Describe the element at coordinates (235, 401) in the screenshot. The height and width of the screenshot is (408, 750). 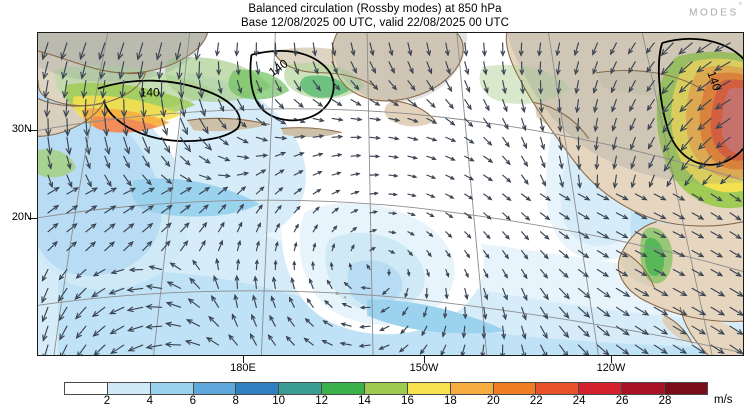
I see `colorbar-tick-8: 8` at that location.